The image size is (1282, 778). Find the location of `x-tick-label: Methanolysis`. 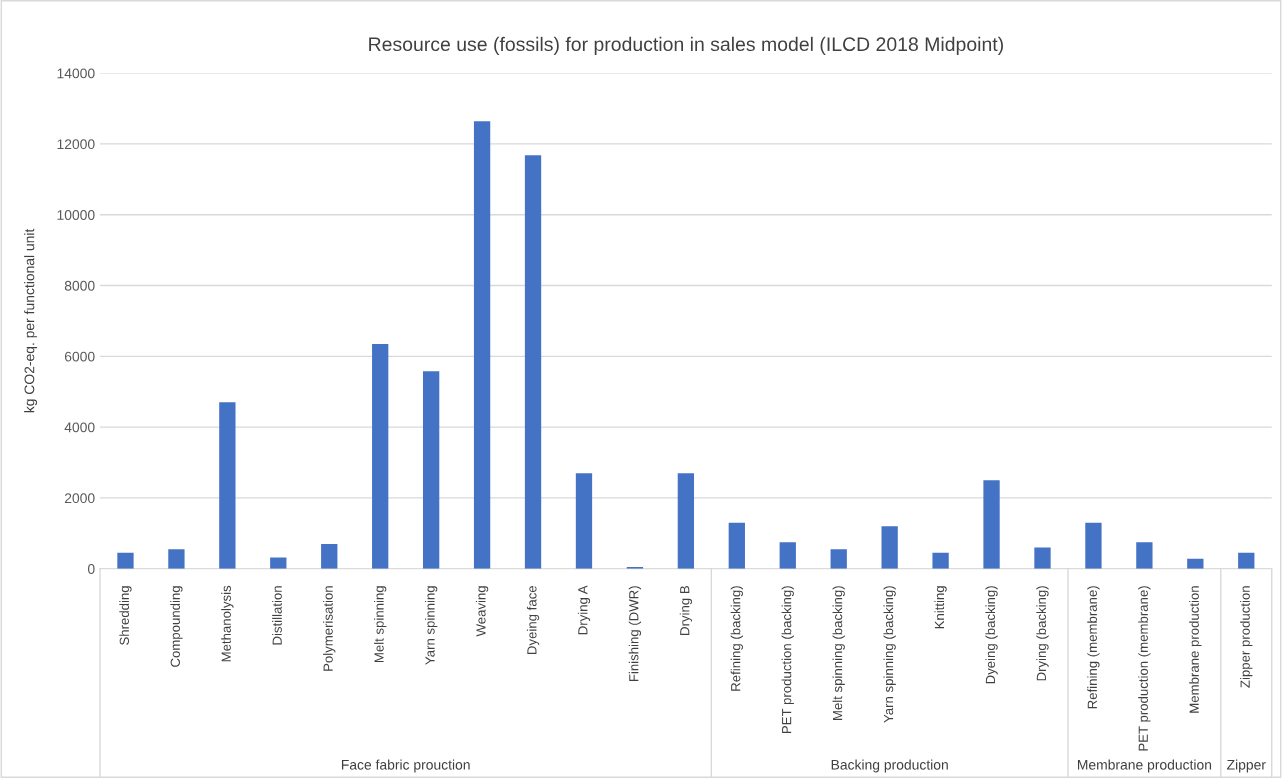

x-tick-label: Methanolysis is located at coordinates (227, 623).